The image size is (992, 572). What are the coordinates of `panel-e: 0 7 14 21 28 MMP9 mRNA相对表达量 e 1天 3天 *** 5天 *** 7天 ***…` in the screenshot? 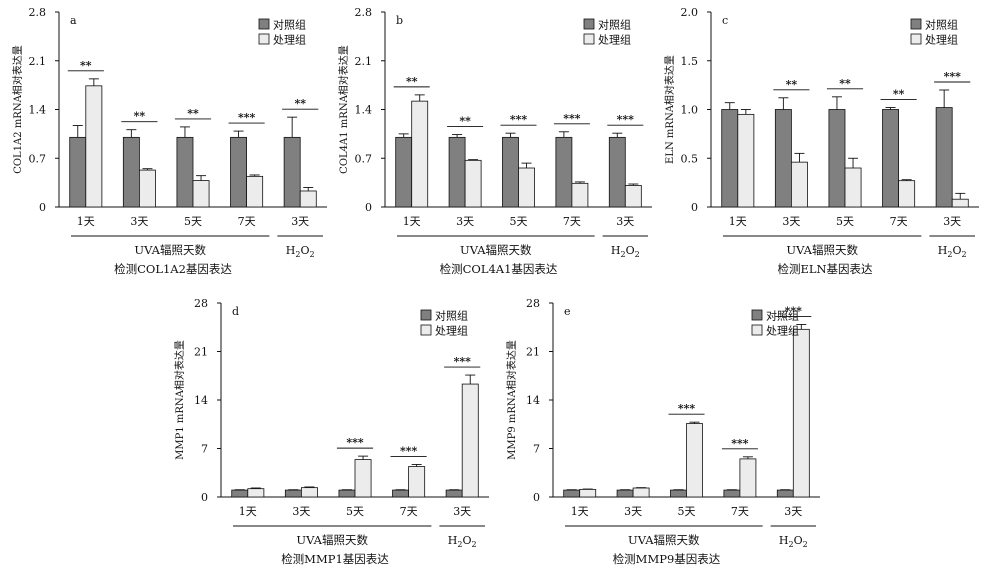 It's located at (662, 431).